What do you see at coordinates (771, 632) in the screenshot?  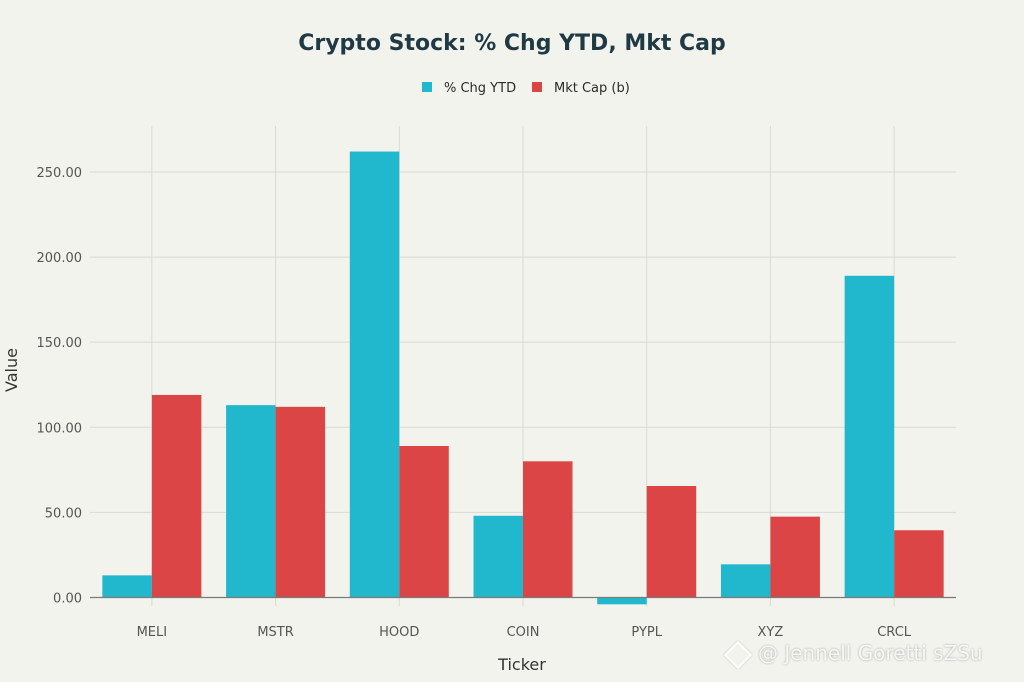 I see `x-tick-label: XYZ` at bounding box center [771, 632].